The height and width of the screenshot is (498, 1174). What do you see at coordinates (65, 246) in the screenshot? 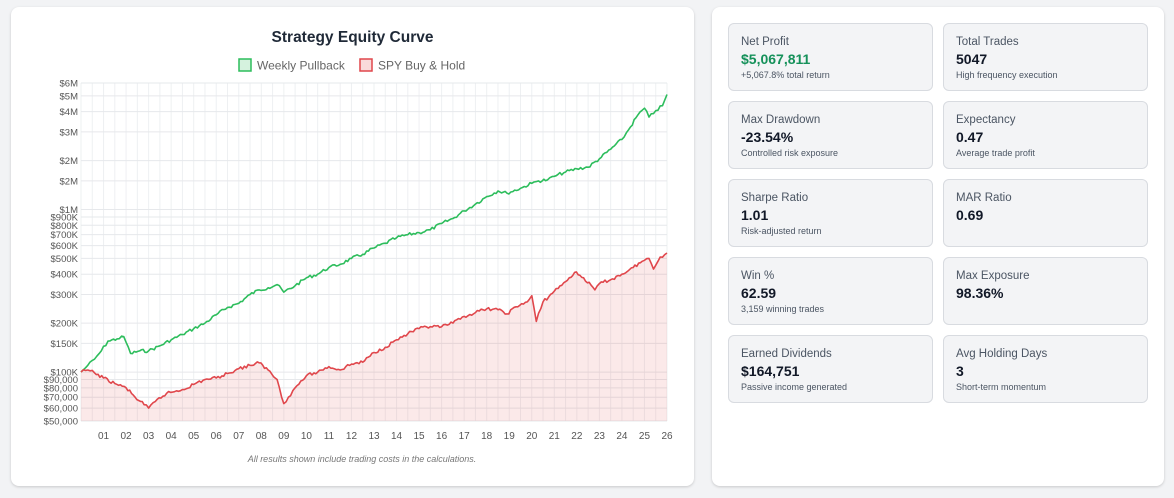
I see `y-tick-label: $600K` at bounding box center [65, 246].